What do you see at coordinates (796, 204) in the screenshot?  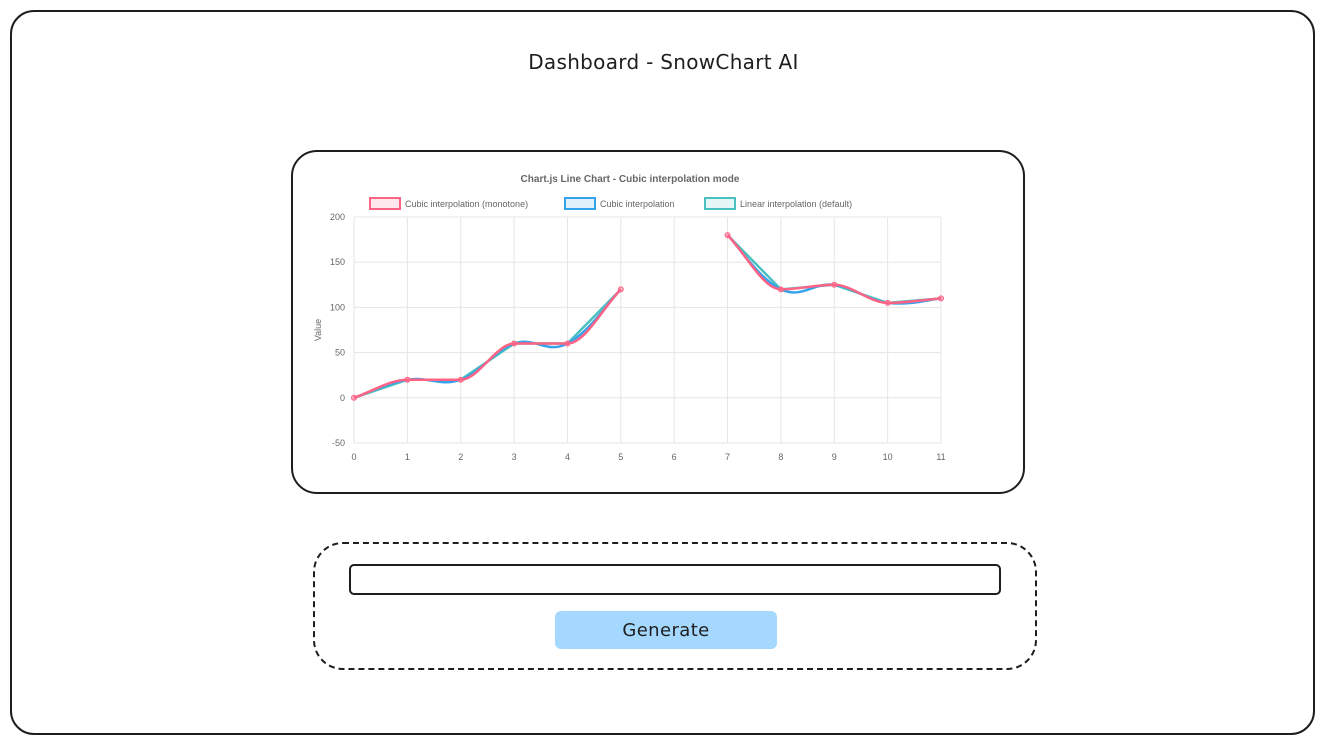 I see `legend-label: Linear interpolation (default)` at bounding box center [796, 204].